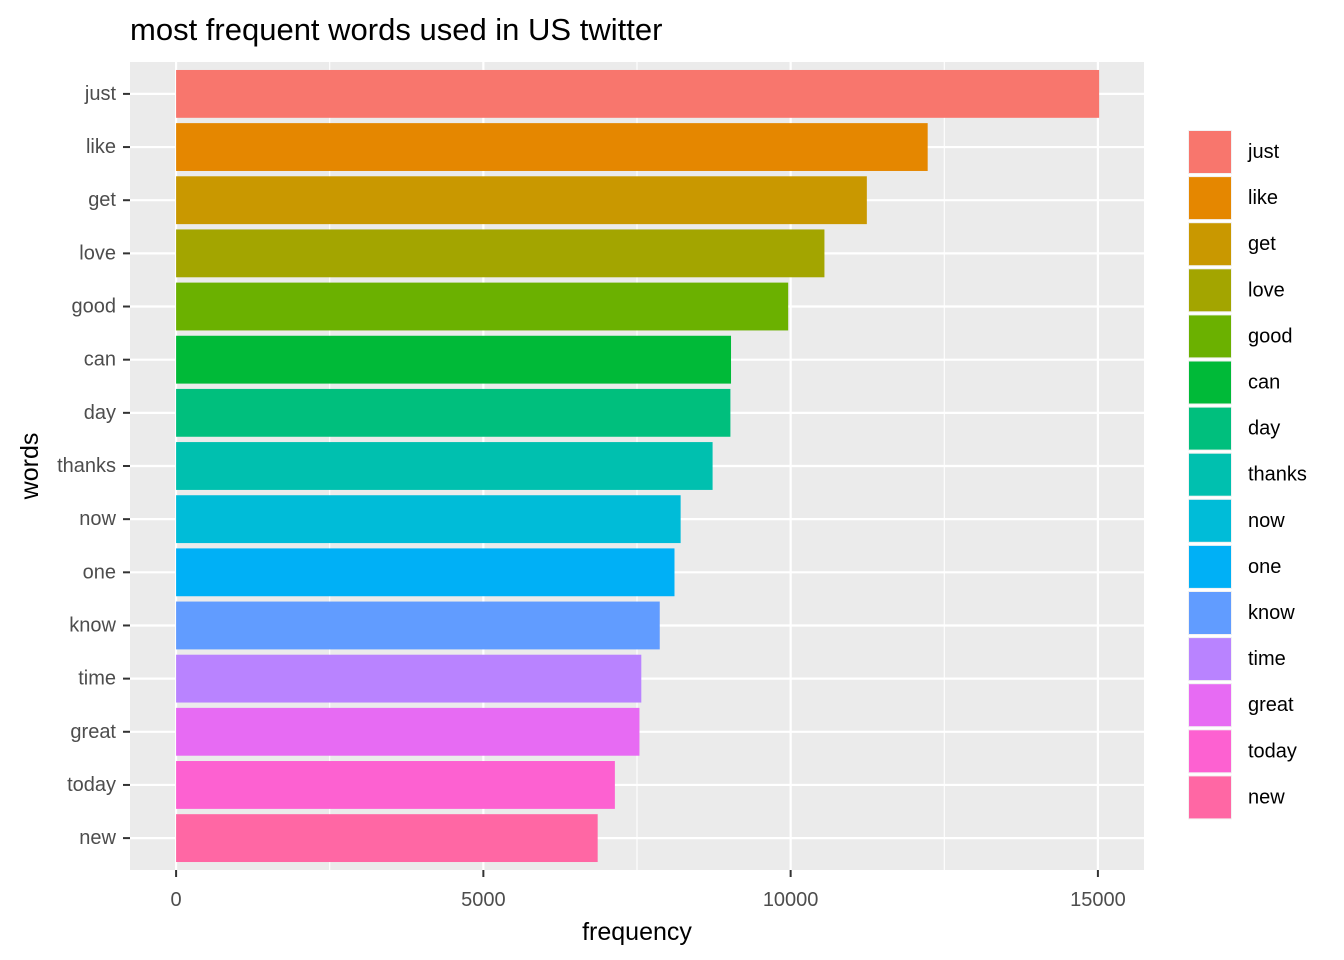 The image size is (1344, 960). I want to click on legend-label: now, so click(1266, 521).